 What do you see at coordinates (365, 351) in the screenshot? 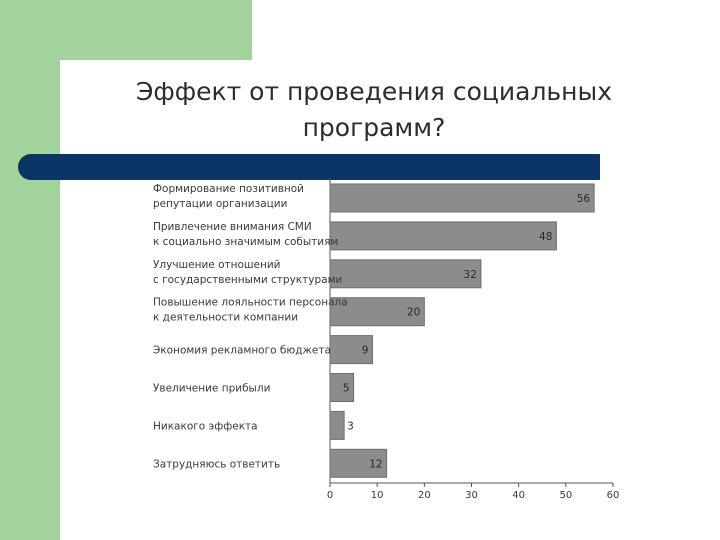
I see `value-label-4: 9` at bounding box center [365, 351].